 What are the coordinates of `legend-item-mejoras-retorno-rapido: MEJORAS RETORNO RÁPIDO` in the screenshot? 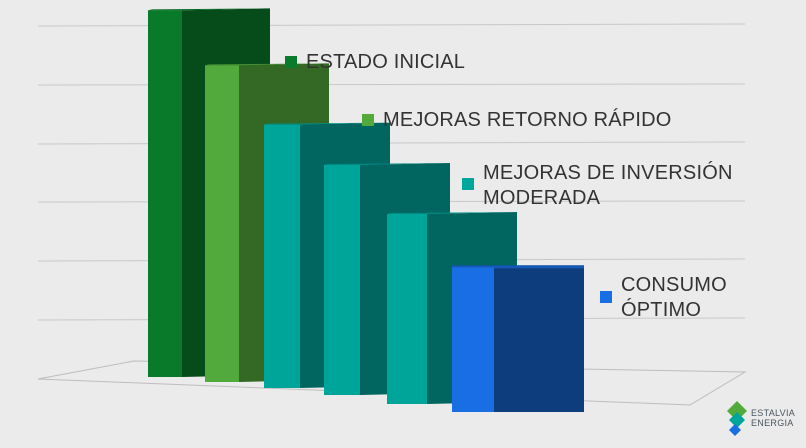 It's located at (517, 120).